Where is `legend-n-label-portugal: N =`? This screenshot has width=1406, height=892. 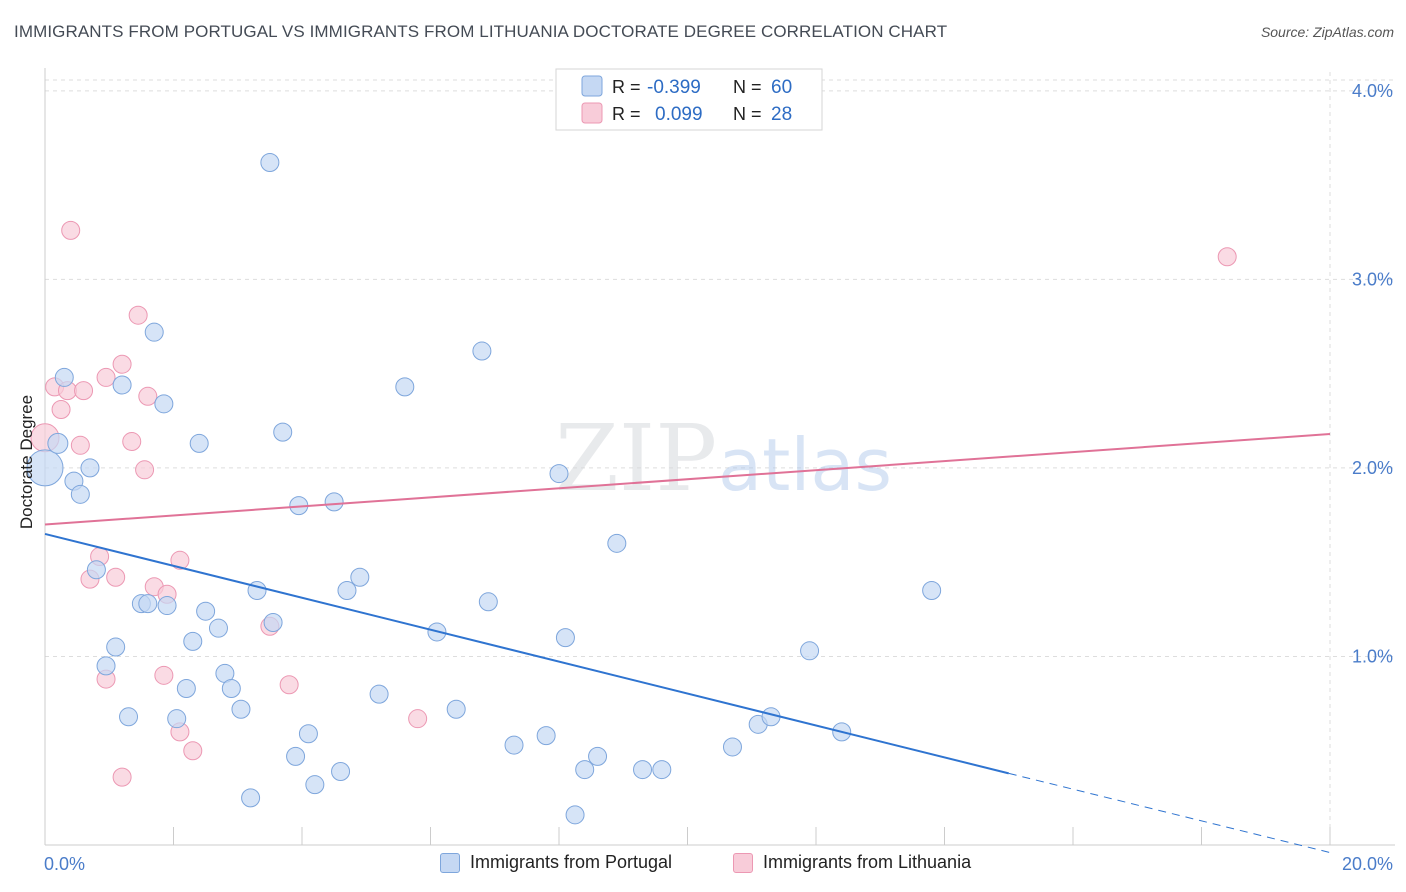 legend-n-label-portugal: N = is located at coordinates (747, 87).